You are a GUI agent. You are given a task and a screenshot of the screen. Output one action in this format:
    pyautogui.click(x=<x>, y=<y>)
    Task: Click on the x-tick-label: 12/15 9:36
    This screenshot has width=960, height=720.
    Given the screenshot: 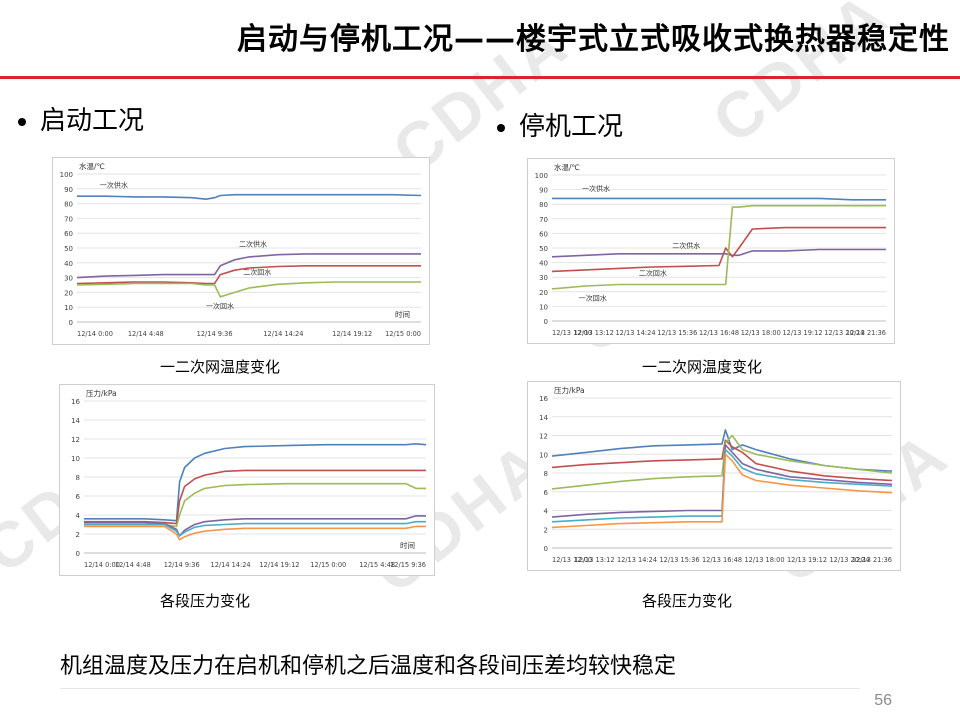 What is the action you would take?
    pyautogui.click(x=408, y=565)
    